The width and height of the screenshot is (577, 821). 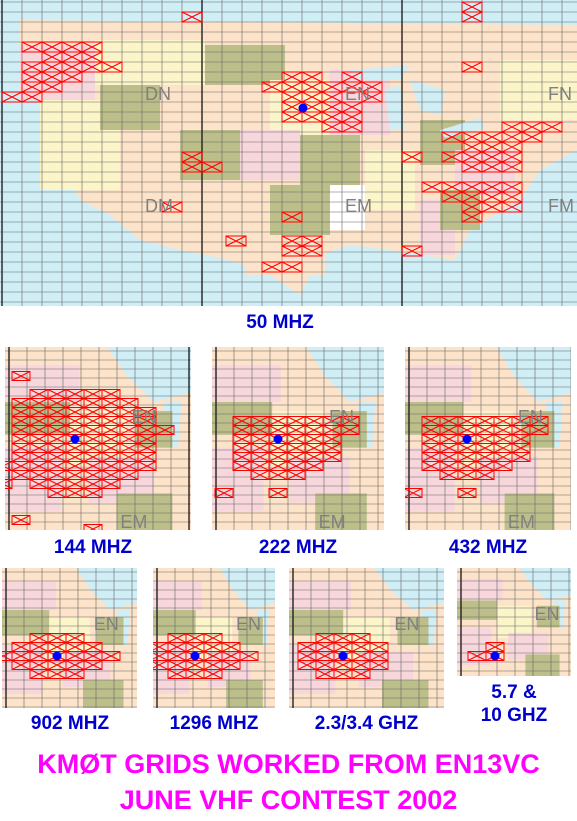 I want to click on band-label-50mhz: 50 MHZ, so click(x=280, y=322).